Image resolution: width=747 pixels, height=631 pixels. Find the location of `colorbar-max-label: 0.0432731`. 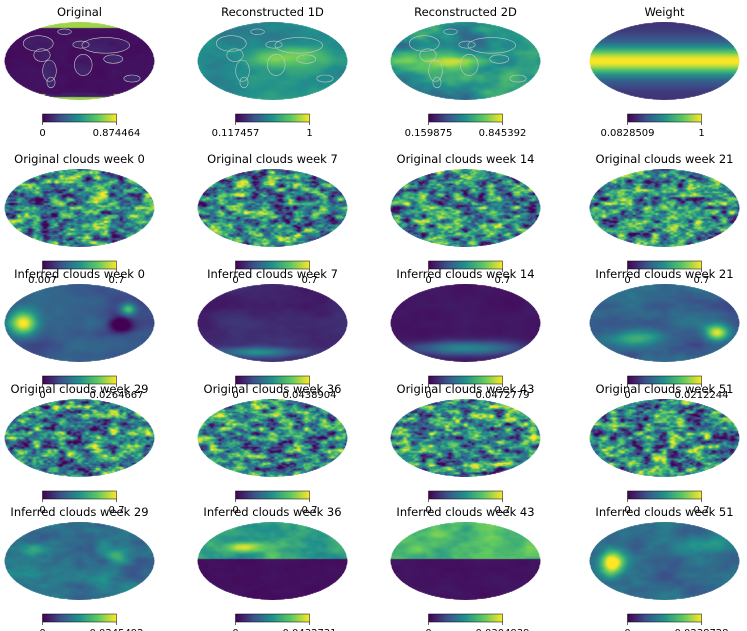

colorbar-max-label: 0.0432731 is located at coordinates (309, 629).